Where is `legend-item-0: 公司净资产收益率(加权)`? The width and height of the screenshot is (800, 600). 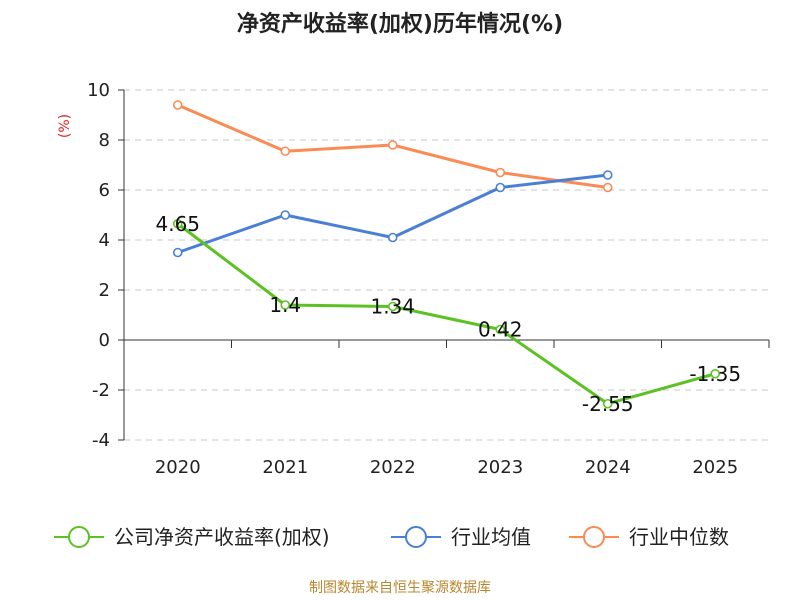
legend-item-0: 公司净资产收益率(加权) is located at coordinates (192, 537).